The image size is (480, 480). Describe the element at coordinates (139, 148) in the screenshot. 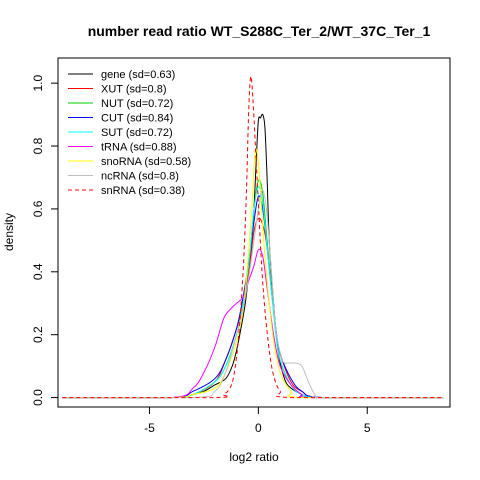

I see `legend-entry-5: tRNA (sd=0.88)` at that location.